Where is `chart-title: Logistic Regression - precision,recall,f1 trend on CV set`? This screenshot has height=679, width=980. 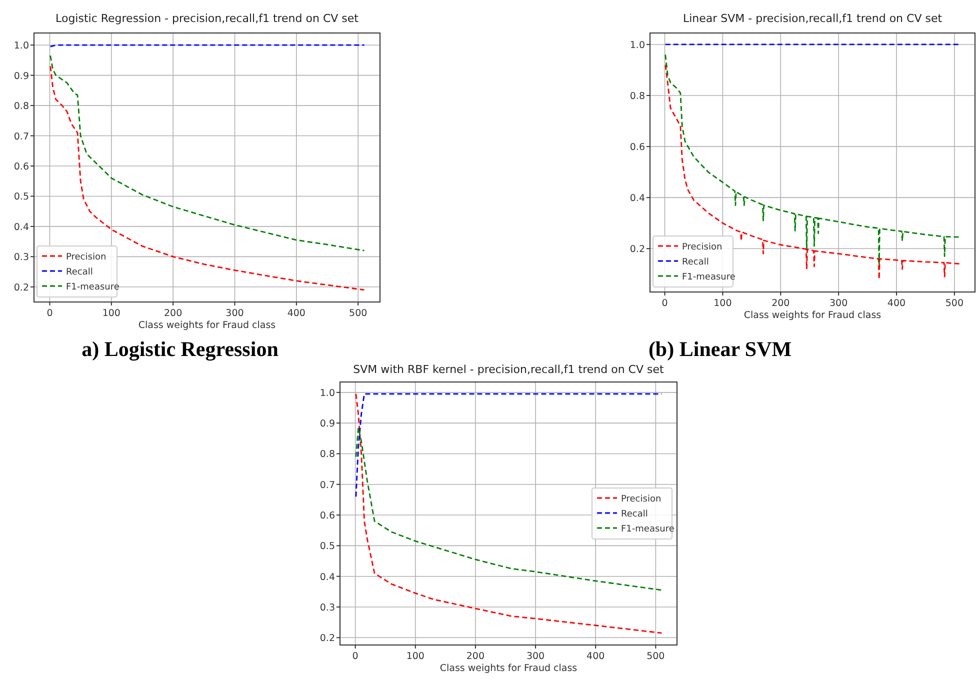
chart-title: Logistic Regression - precision,recall,f1 trend on CV set is located at coordinates (208, 18).